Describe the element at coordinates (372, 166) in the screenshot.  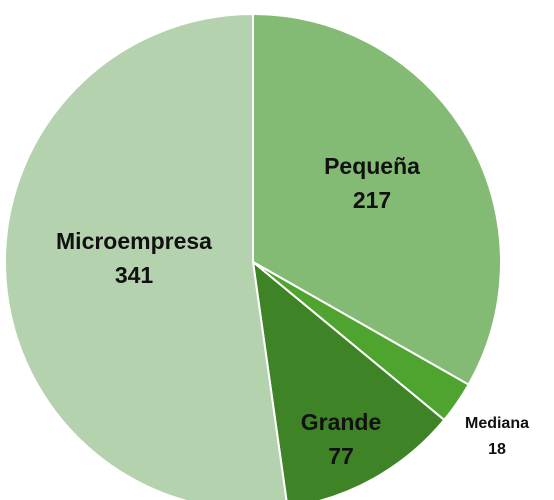
I see `slice-label: Pequeña` at that location.